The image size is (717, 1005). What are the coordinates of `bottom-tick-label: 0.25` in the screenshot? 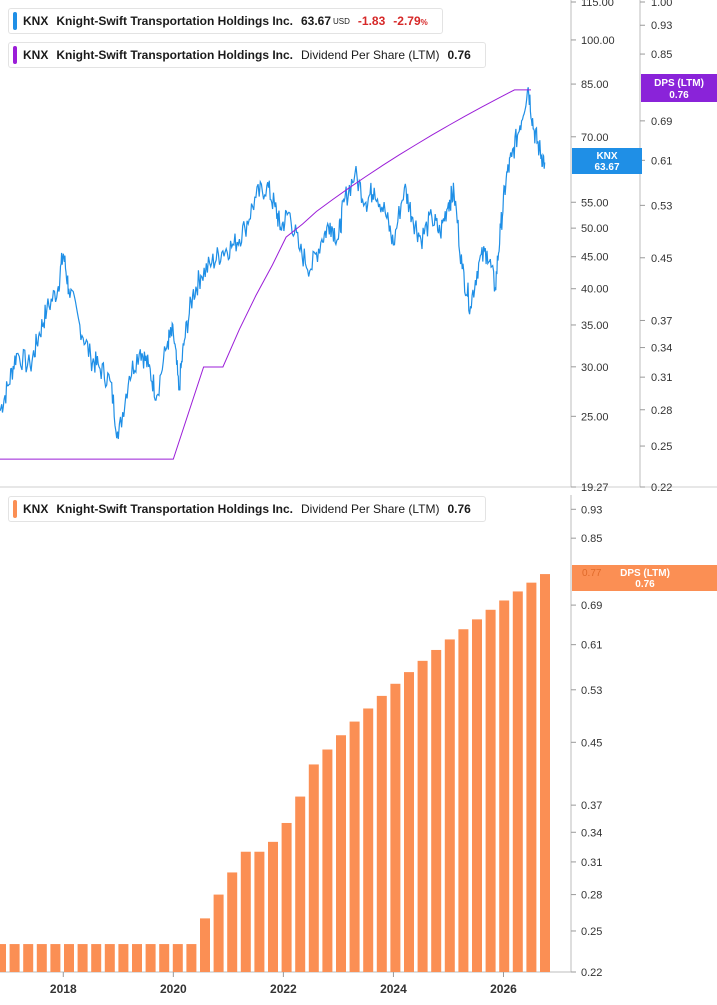 It's located at (591, 932).